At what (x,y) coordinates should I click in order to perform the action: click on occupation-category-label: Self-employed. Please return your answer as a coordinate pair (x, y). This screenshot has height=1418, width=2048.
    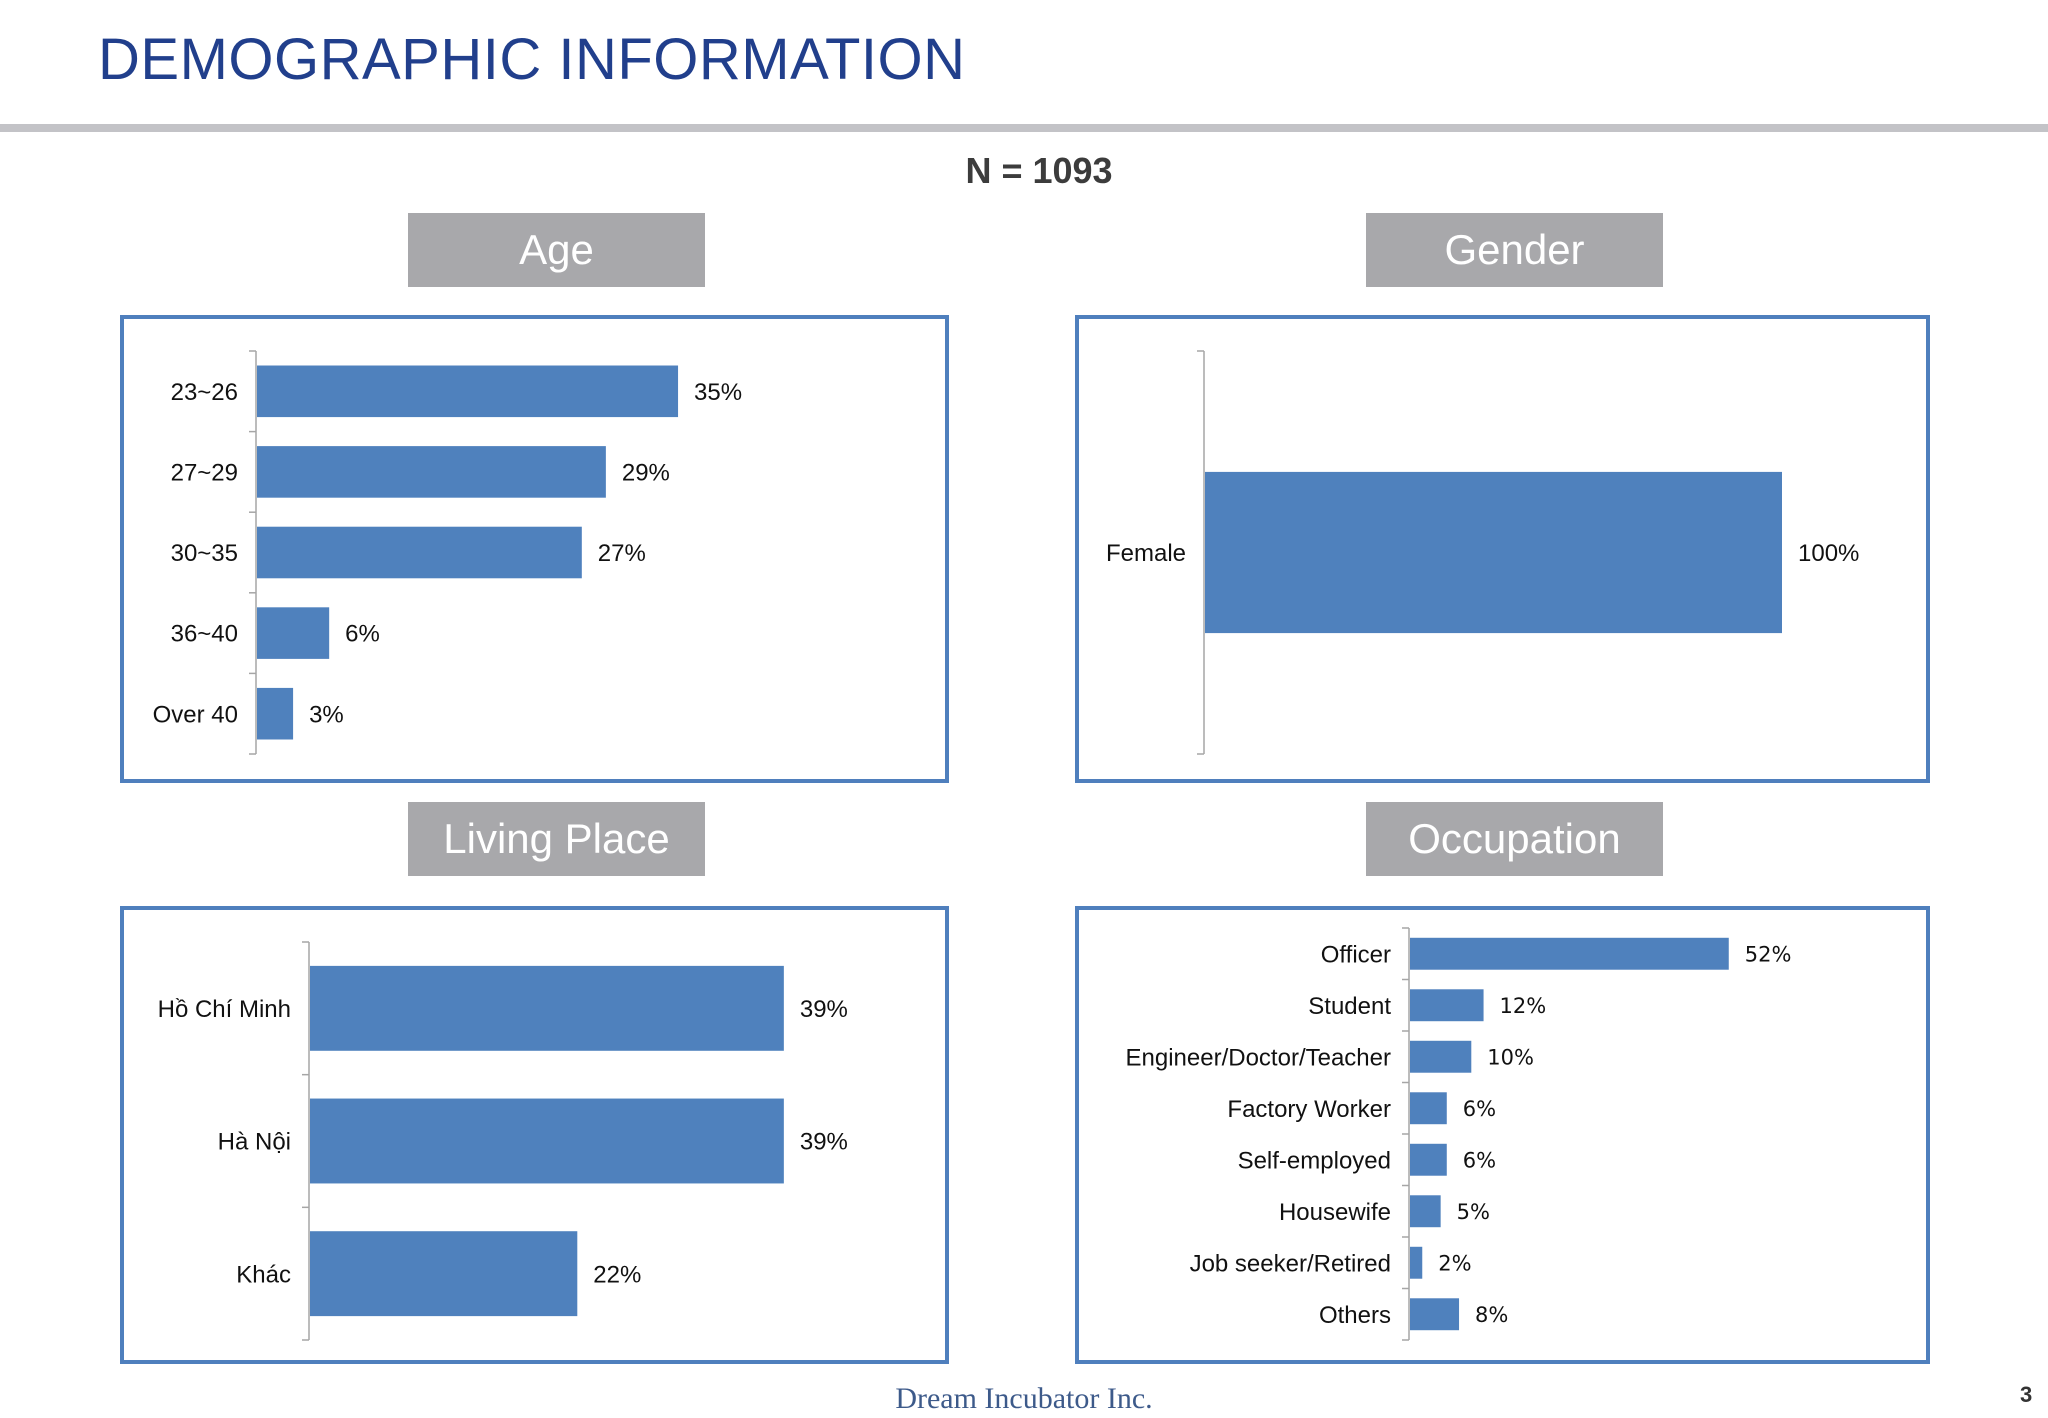
    Looking at the image, I should click on (1314, 1160).